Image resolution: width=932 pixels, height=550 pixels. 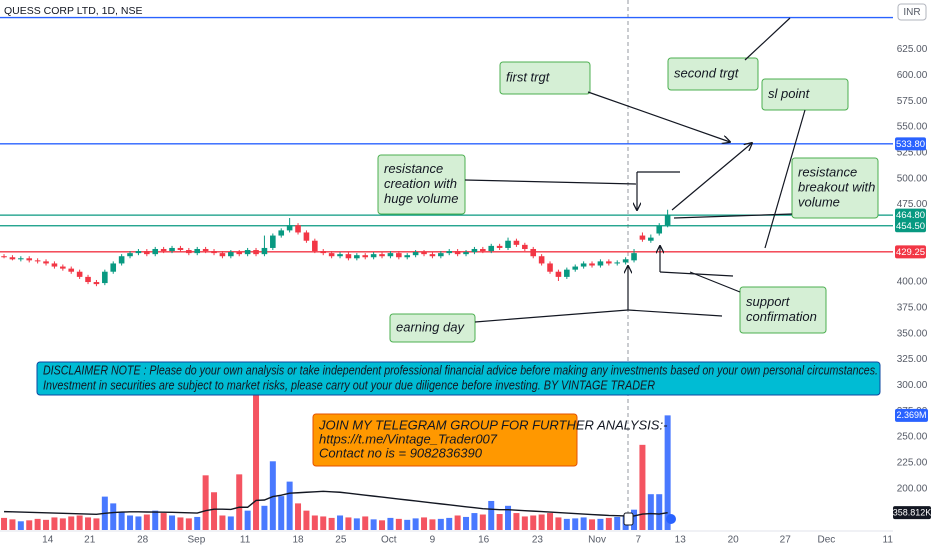 I want to click on x-tick-label: 25, so click(x=341, y=540).